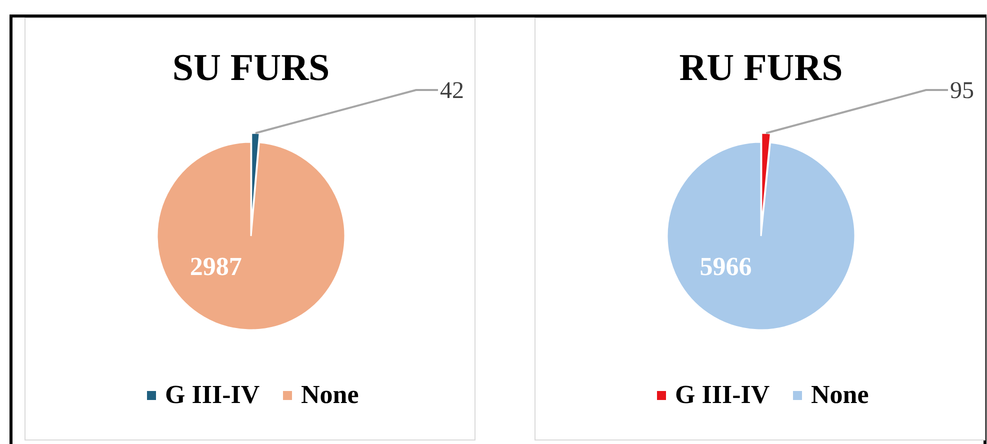  Describe the element at coordinates (251, 68) in the screenshot. I see `chart-title: SU FURS` at that location.